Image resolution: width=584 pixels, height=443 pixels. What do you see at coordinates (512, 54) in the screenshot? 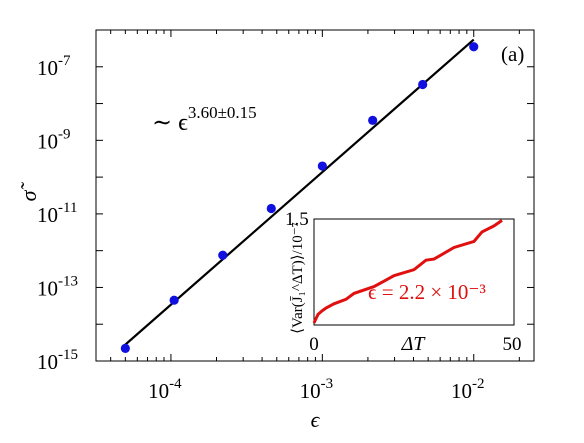
I see `panel-label: (a)` at bounding box center [512, 54].